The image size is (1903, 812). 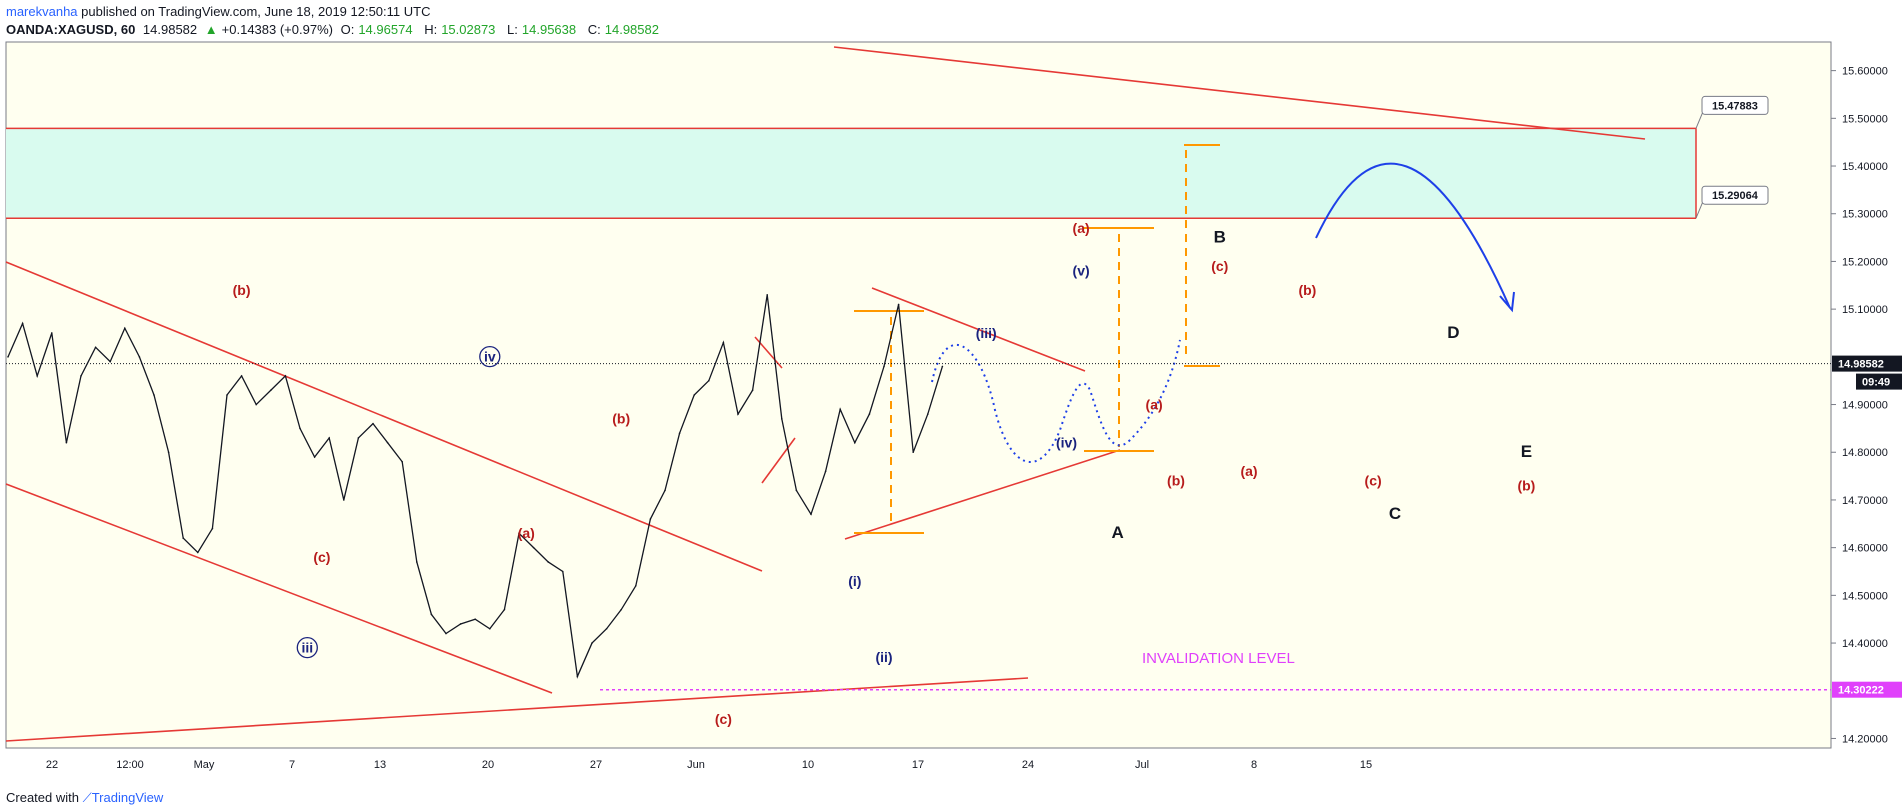 What do you see at coordinates (854, 581) in the screenshot?
I see `wave-label: (i)` at bounding box center [854, 581].